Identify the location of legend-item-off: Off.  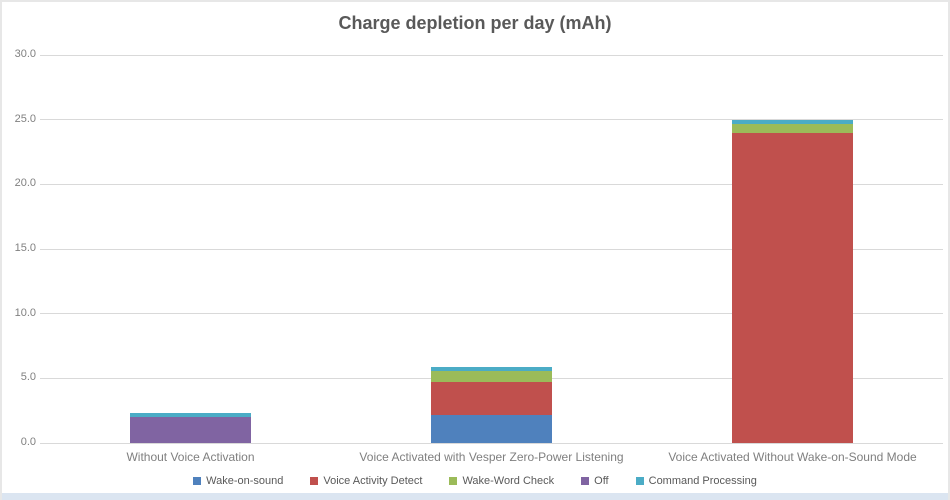
(595, 481).